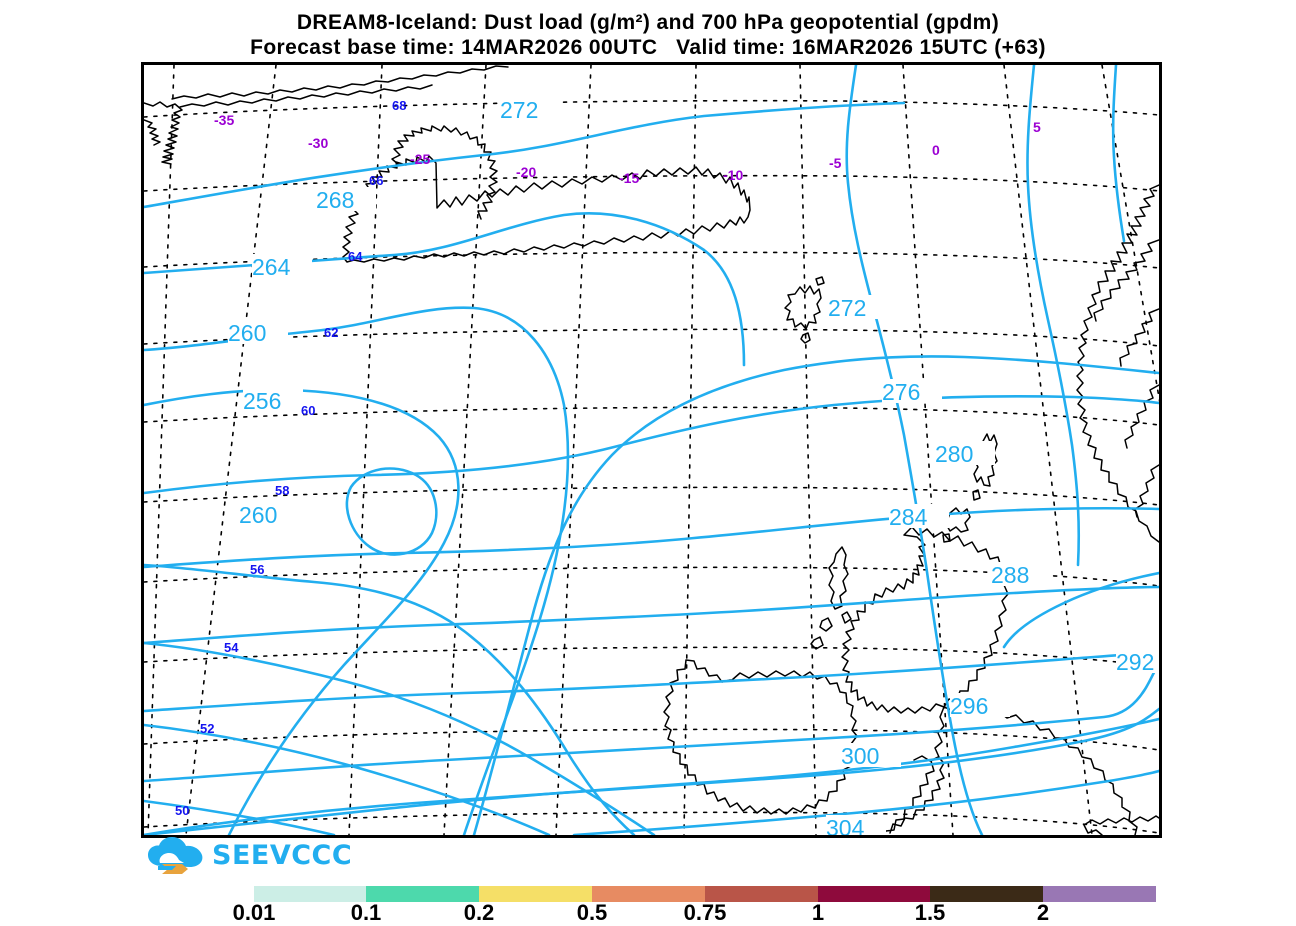  What do you see at coordinates (231, 647) in the screenshot?
I see `lat-label-54: 54` at bounding box center [231, 647].